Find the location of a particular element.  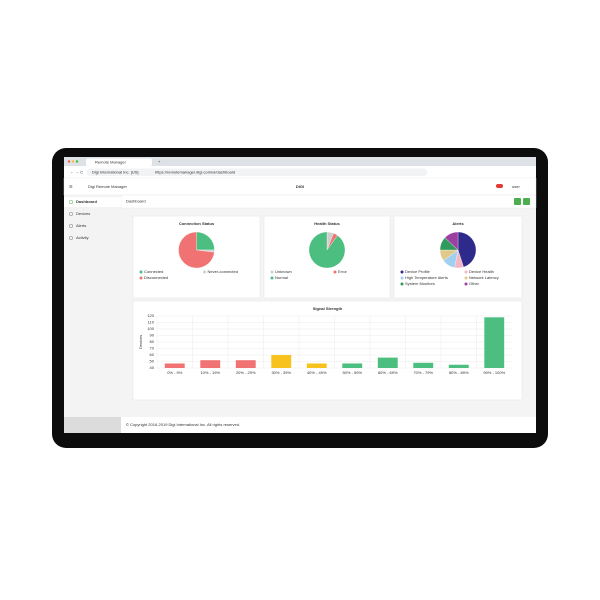

legend-label: Other is located at coordinates (474, 283).